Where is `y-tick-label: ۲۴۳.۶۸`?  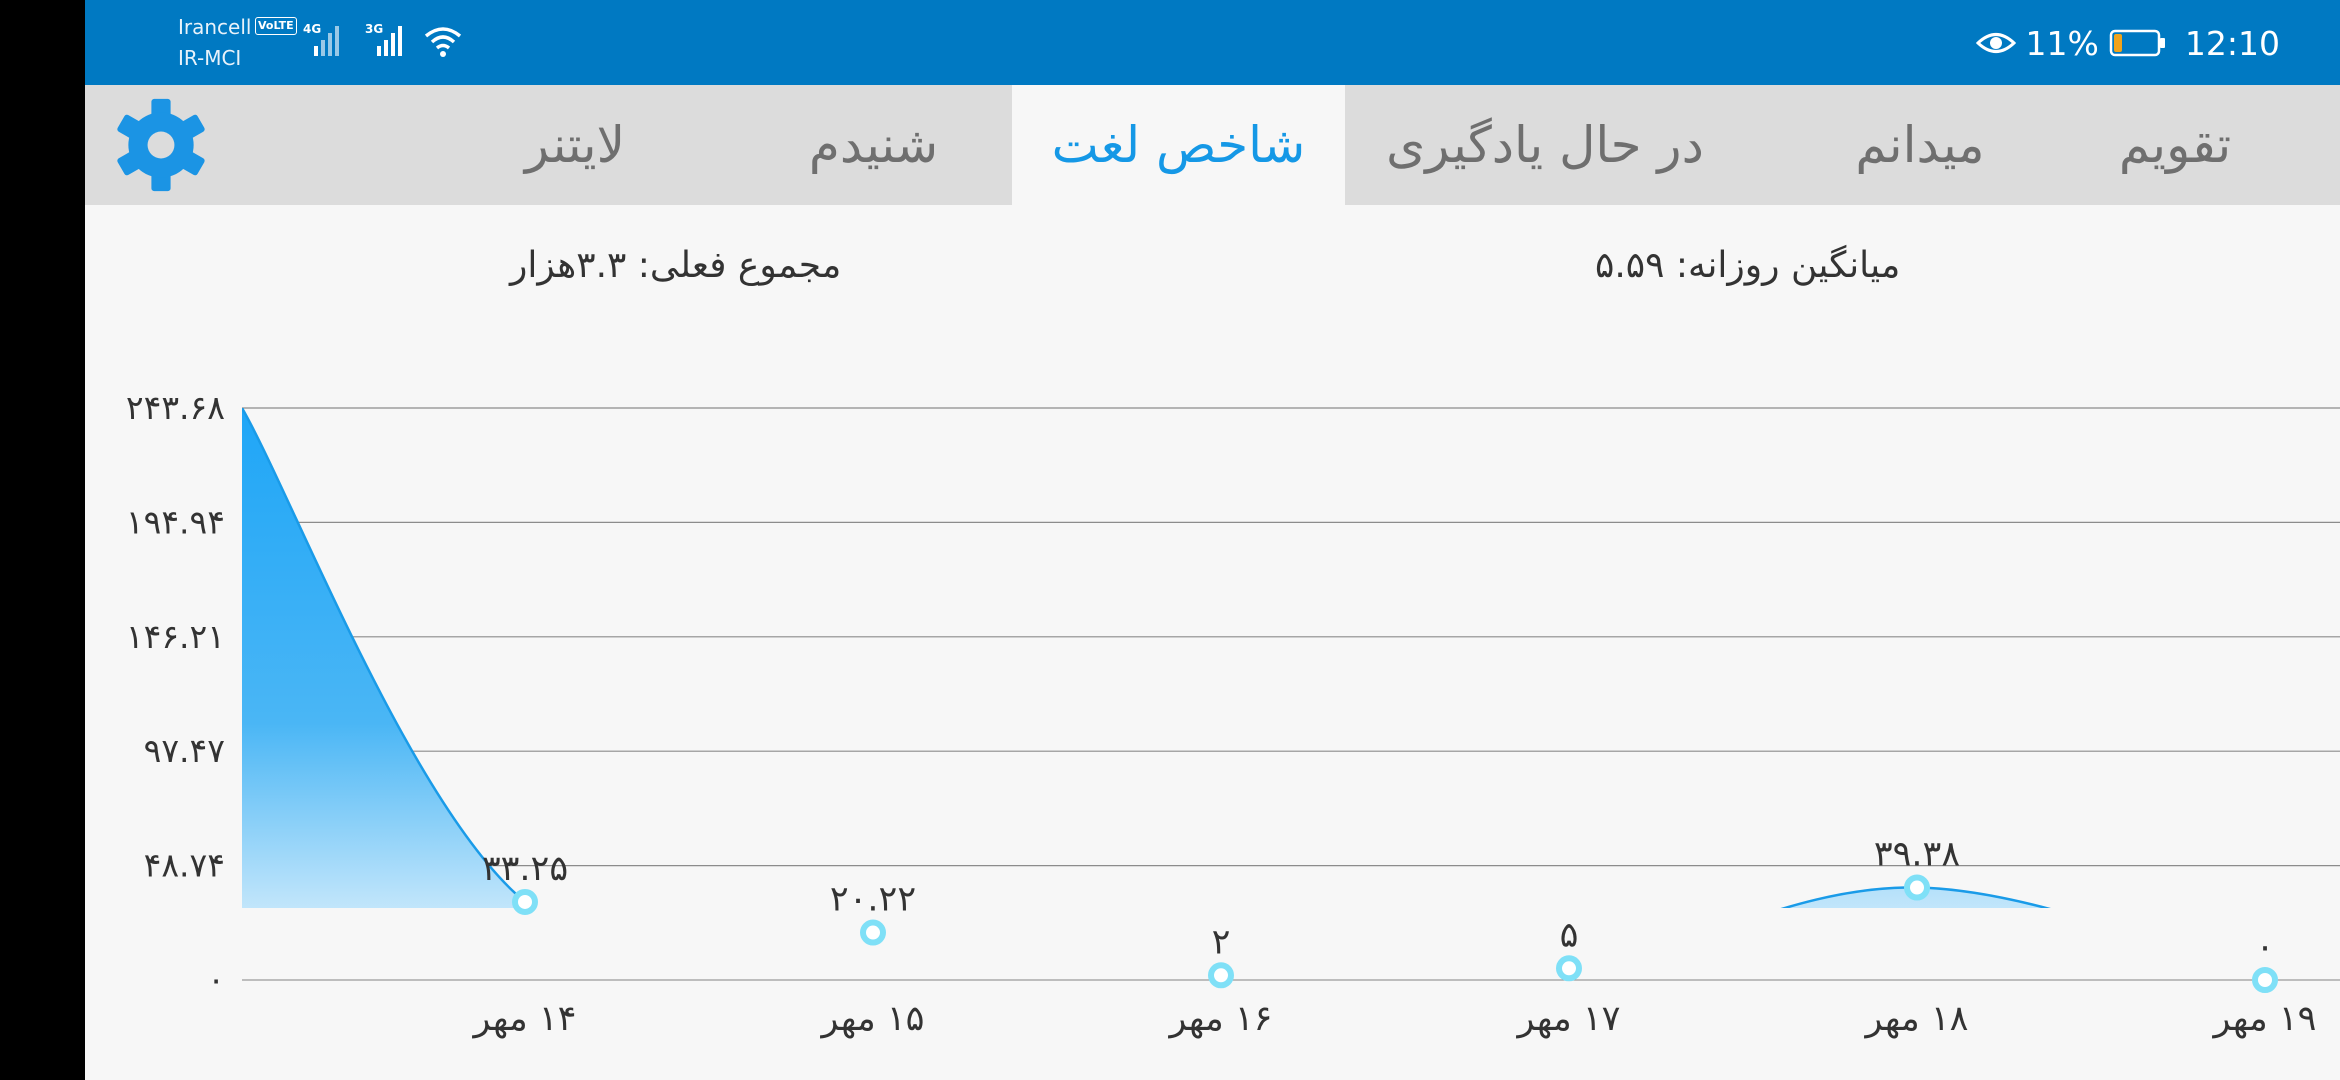
y-tick-label: ۲۴۳.۶۸ is located at coordinates (175, 407).